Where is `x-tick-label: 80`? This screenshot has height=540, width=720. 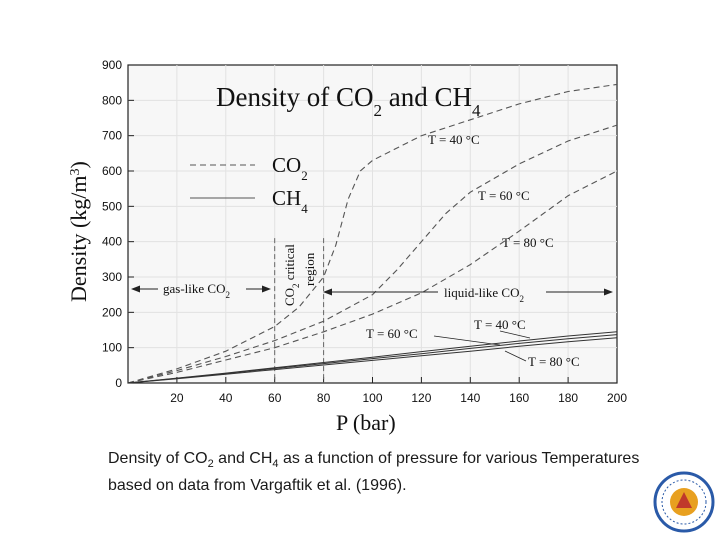 x-tick-label: 80 is located at coordinates (324, 398).